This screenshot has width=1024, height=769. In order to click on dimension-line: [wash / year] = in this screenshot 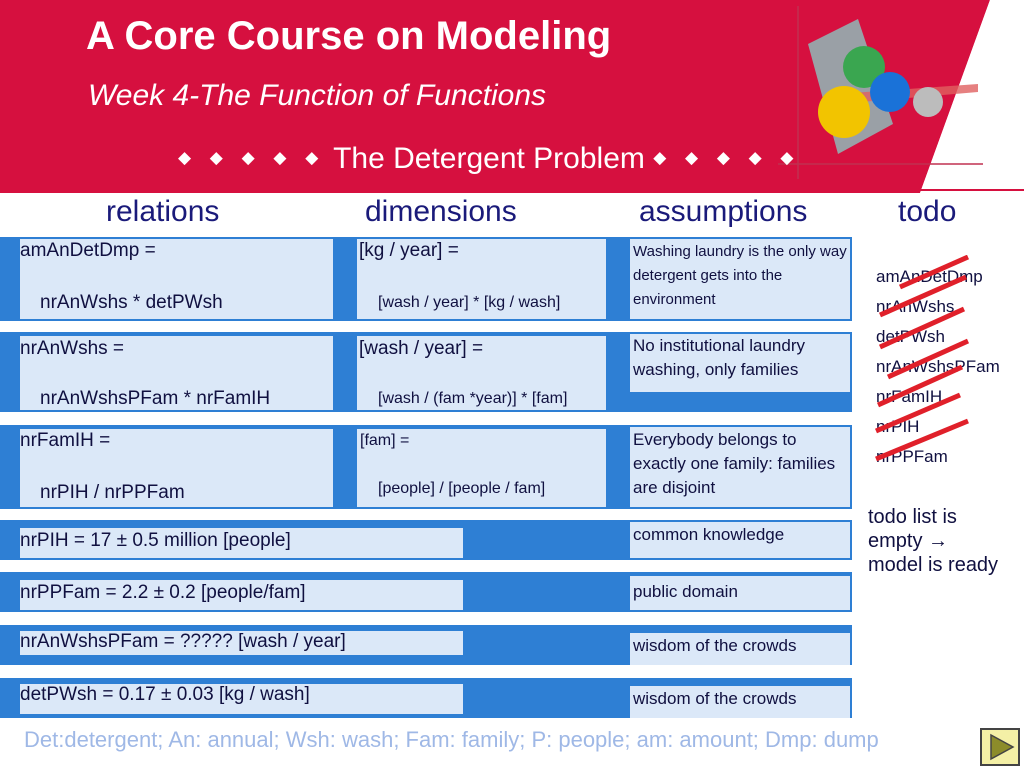, I will do `click(421, 348)`.